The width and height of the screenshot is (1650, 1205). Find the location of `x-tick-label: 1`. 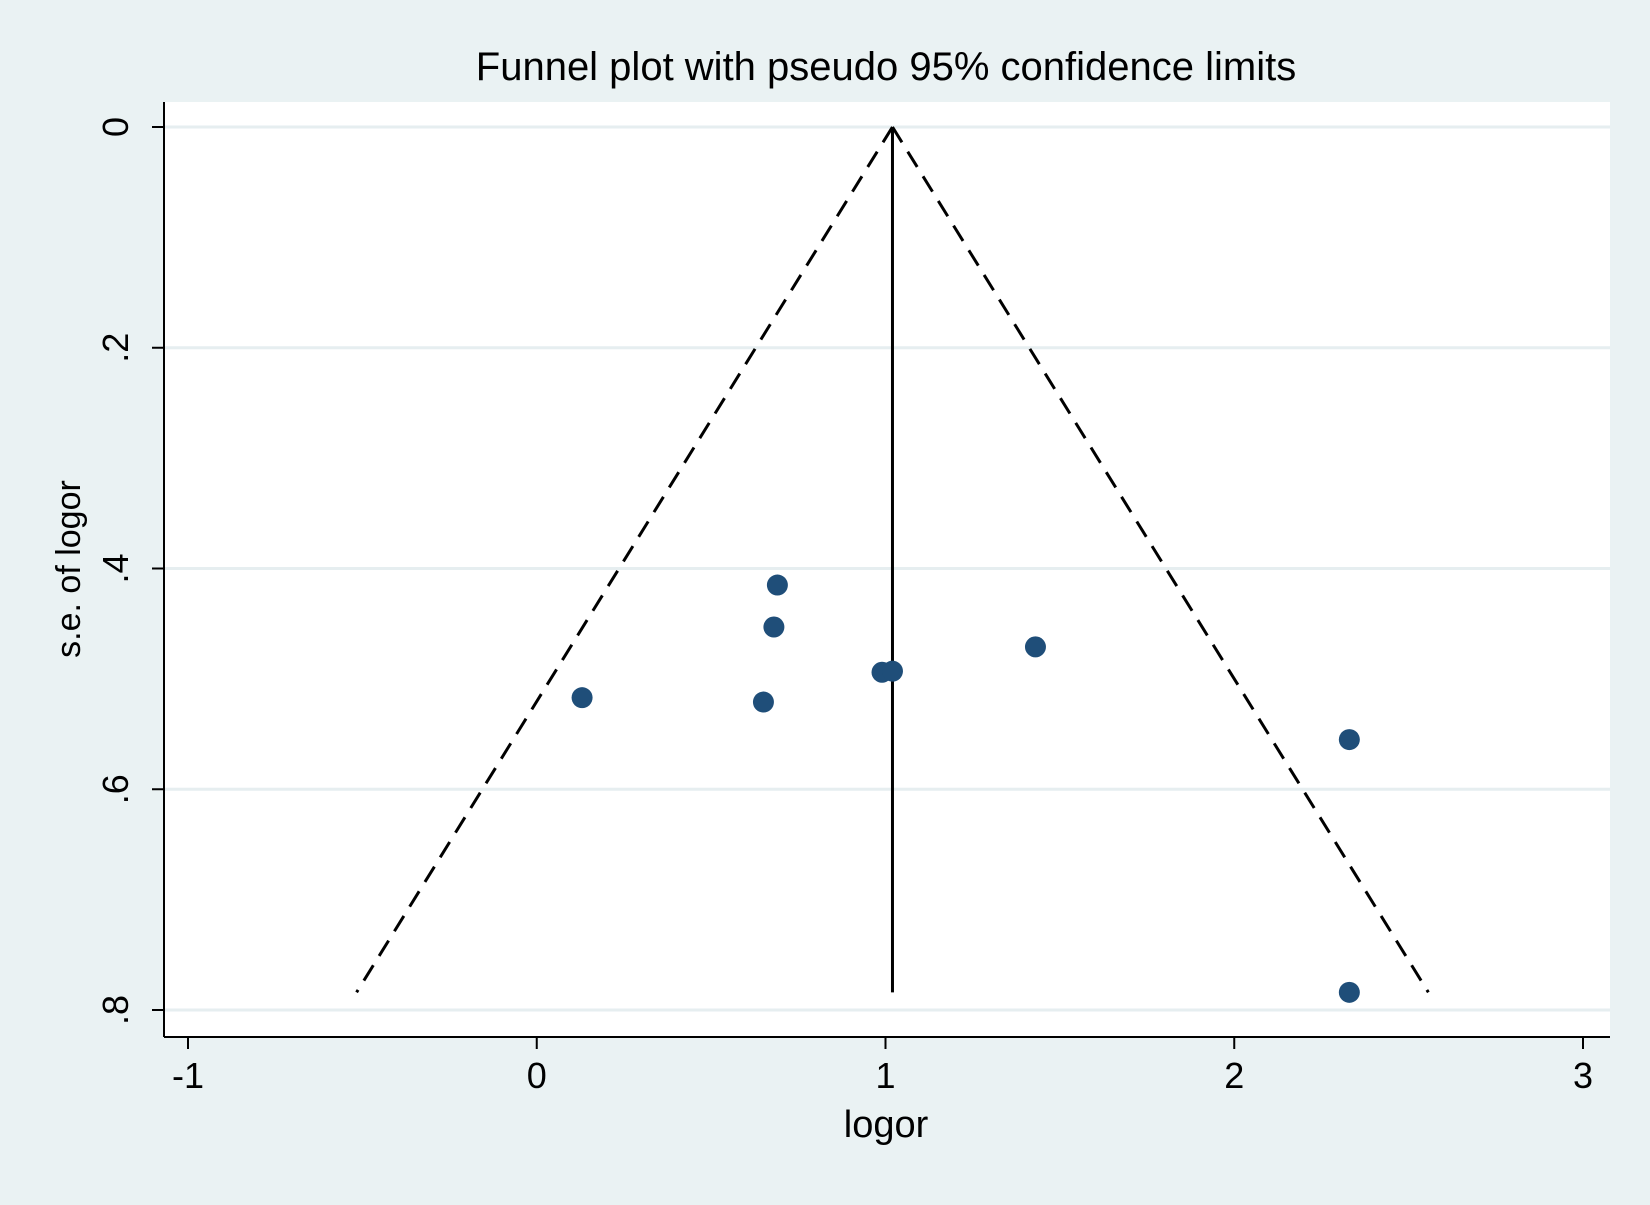

x-tick-label: 1 is located at coordinates (885, 1075).